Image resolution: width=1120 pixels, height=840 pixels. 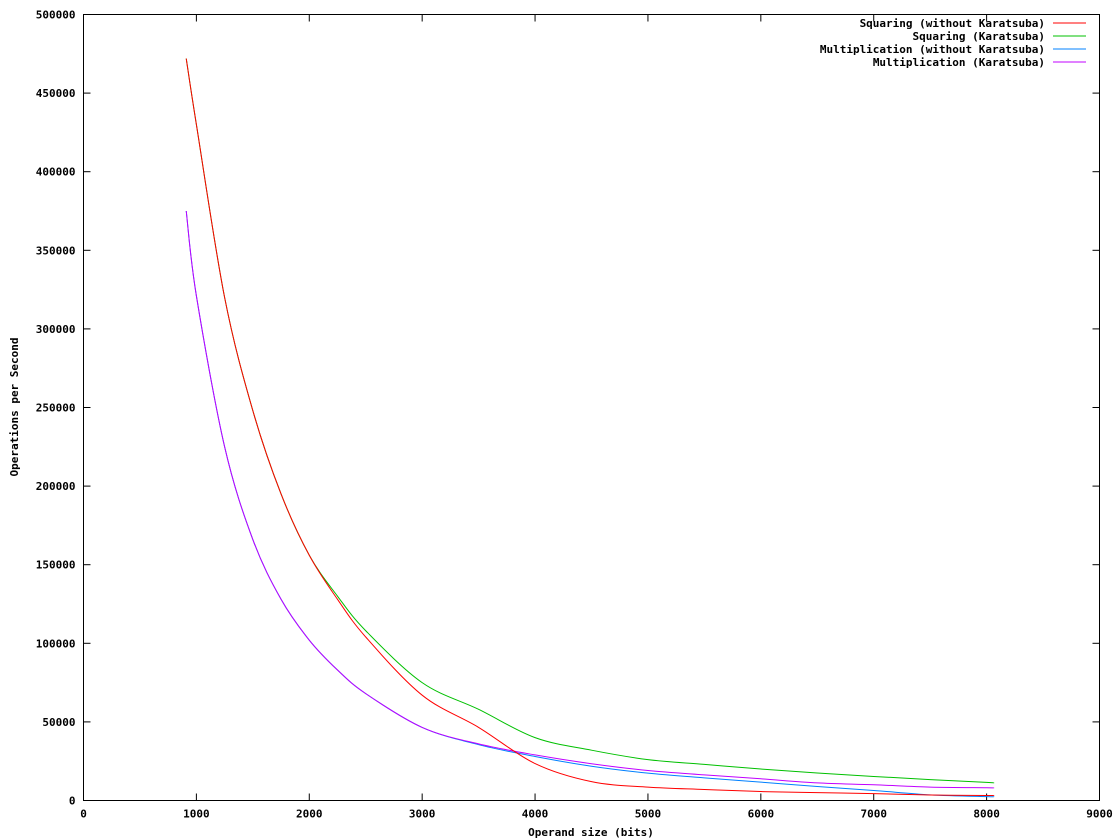 I want to click on y-tick-label: 150000, so click(x=56, y=565).